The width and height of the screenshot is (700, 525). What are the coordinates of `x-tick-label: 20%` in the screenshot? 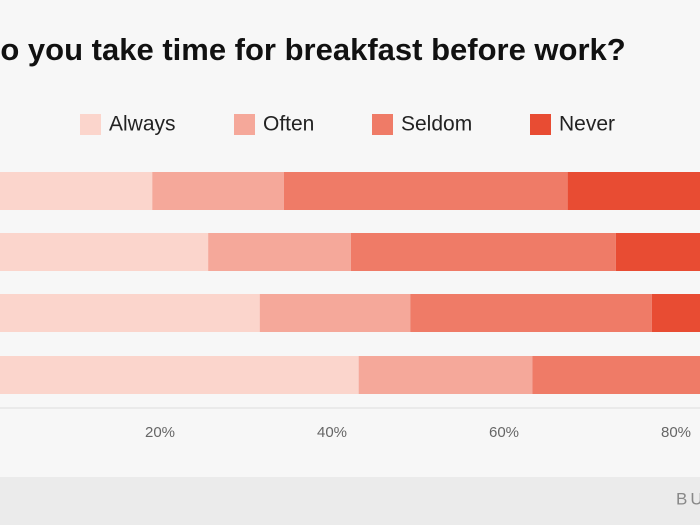 It's located at (160, 432).